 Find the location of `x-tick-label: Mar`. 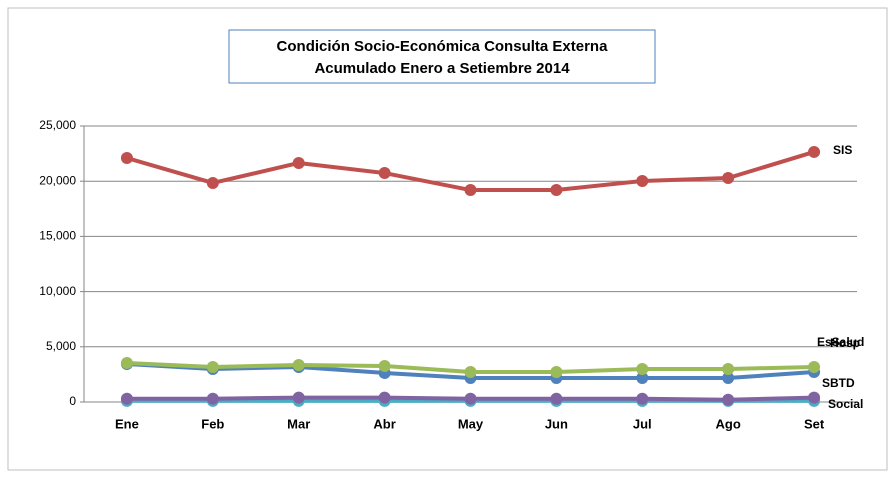

x-tick-label: Mar is located at coordinates (298, 423).